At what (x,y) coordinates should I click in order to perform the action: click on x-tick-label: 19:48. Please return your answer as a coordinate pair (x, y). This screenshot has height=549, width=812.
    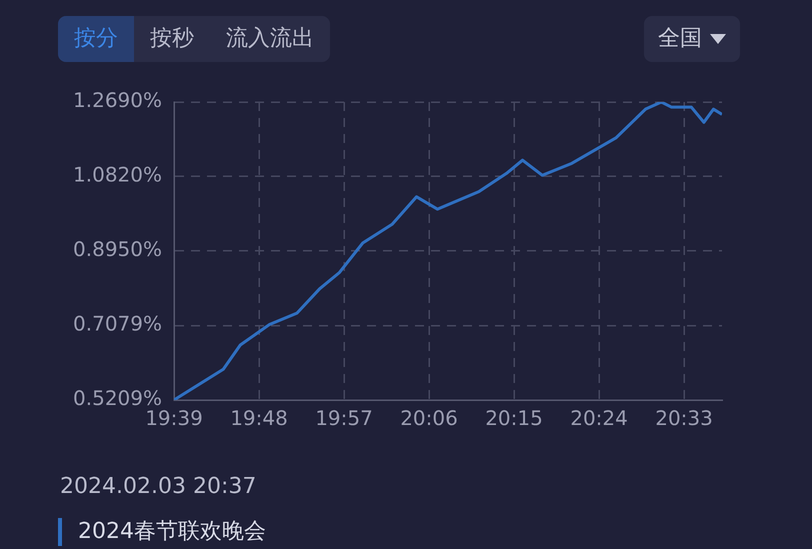
    Looking at the image, I should click on (259, 418).